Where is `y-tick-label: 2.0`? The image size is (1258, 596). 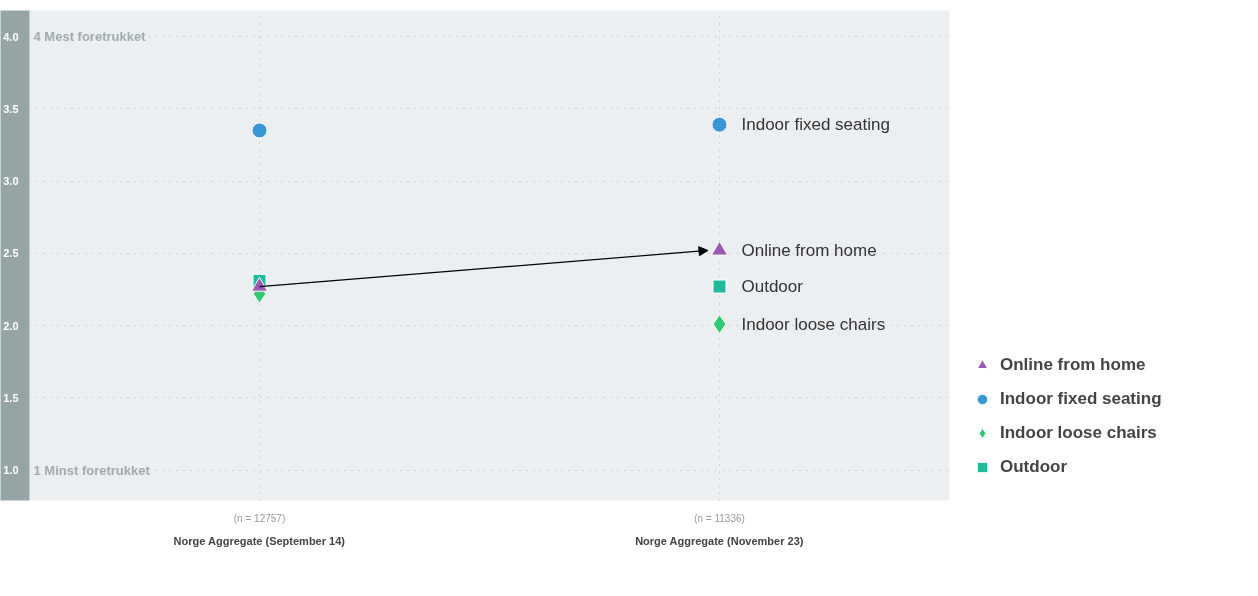
y-tick-label: 2.0 is located at coordinates (11, 325).